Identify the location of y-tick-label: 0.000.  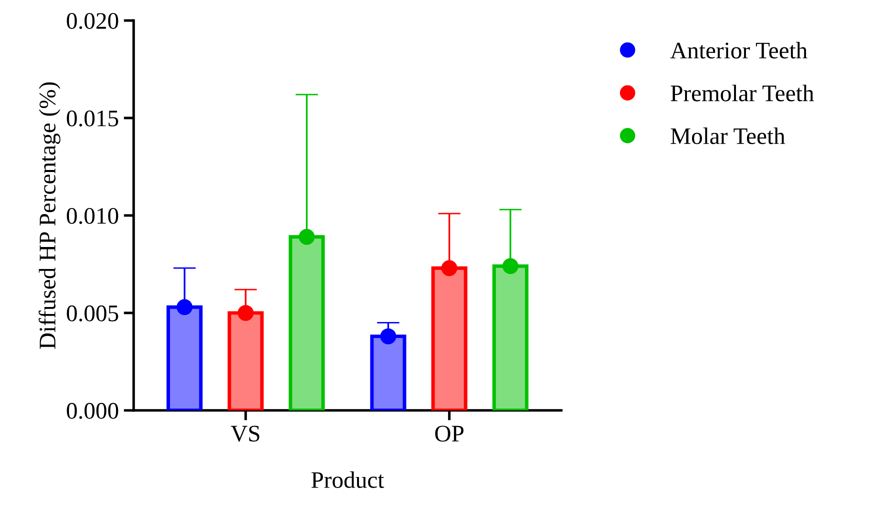
(92, 410).